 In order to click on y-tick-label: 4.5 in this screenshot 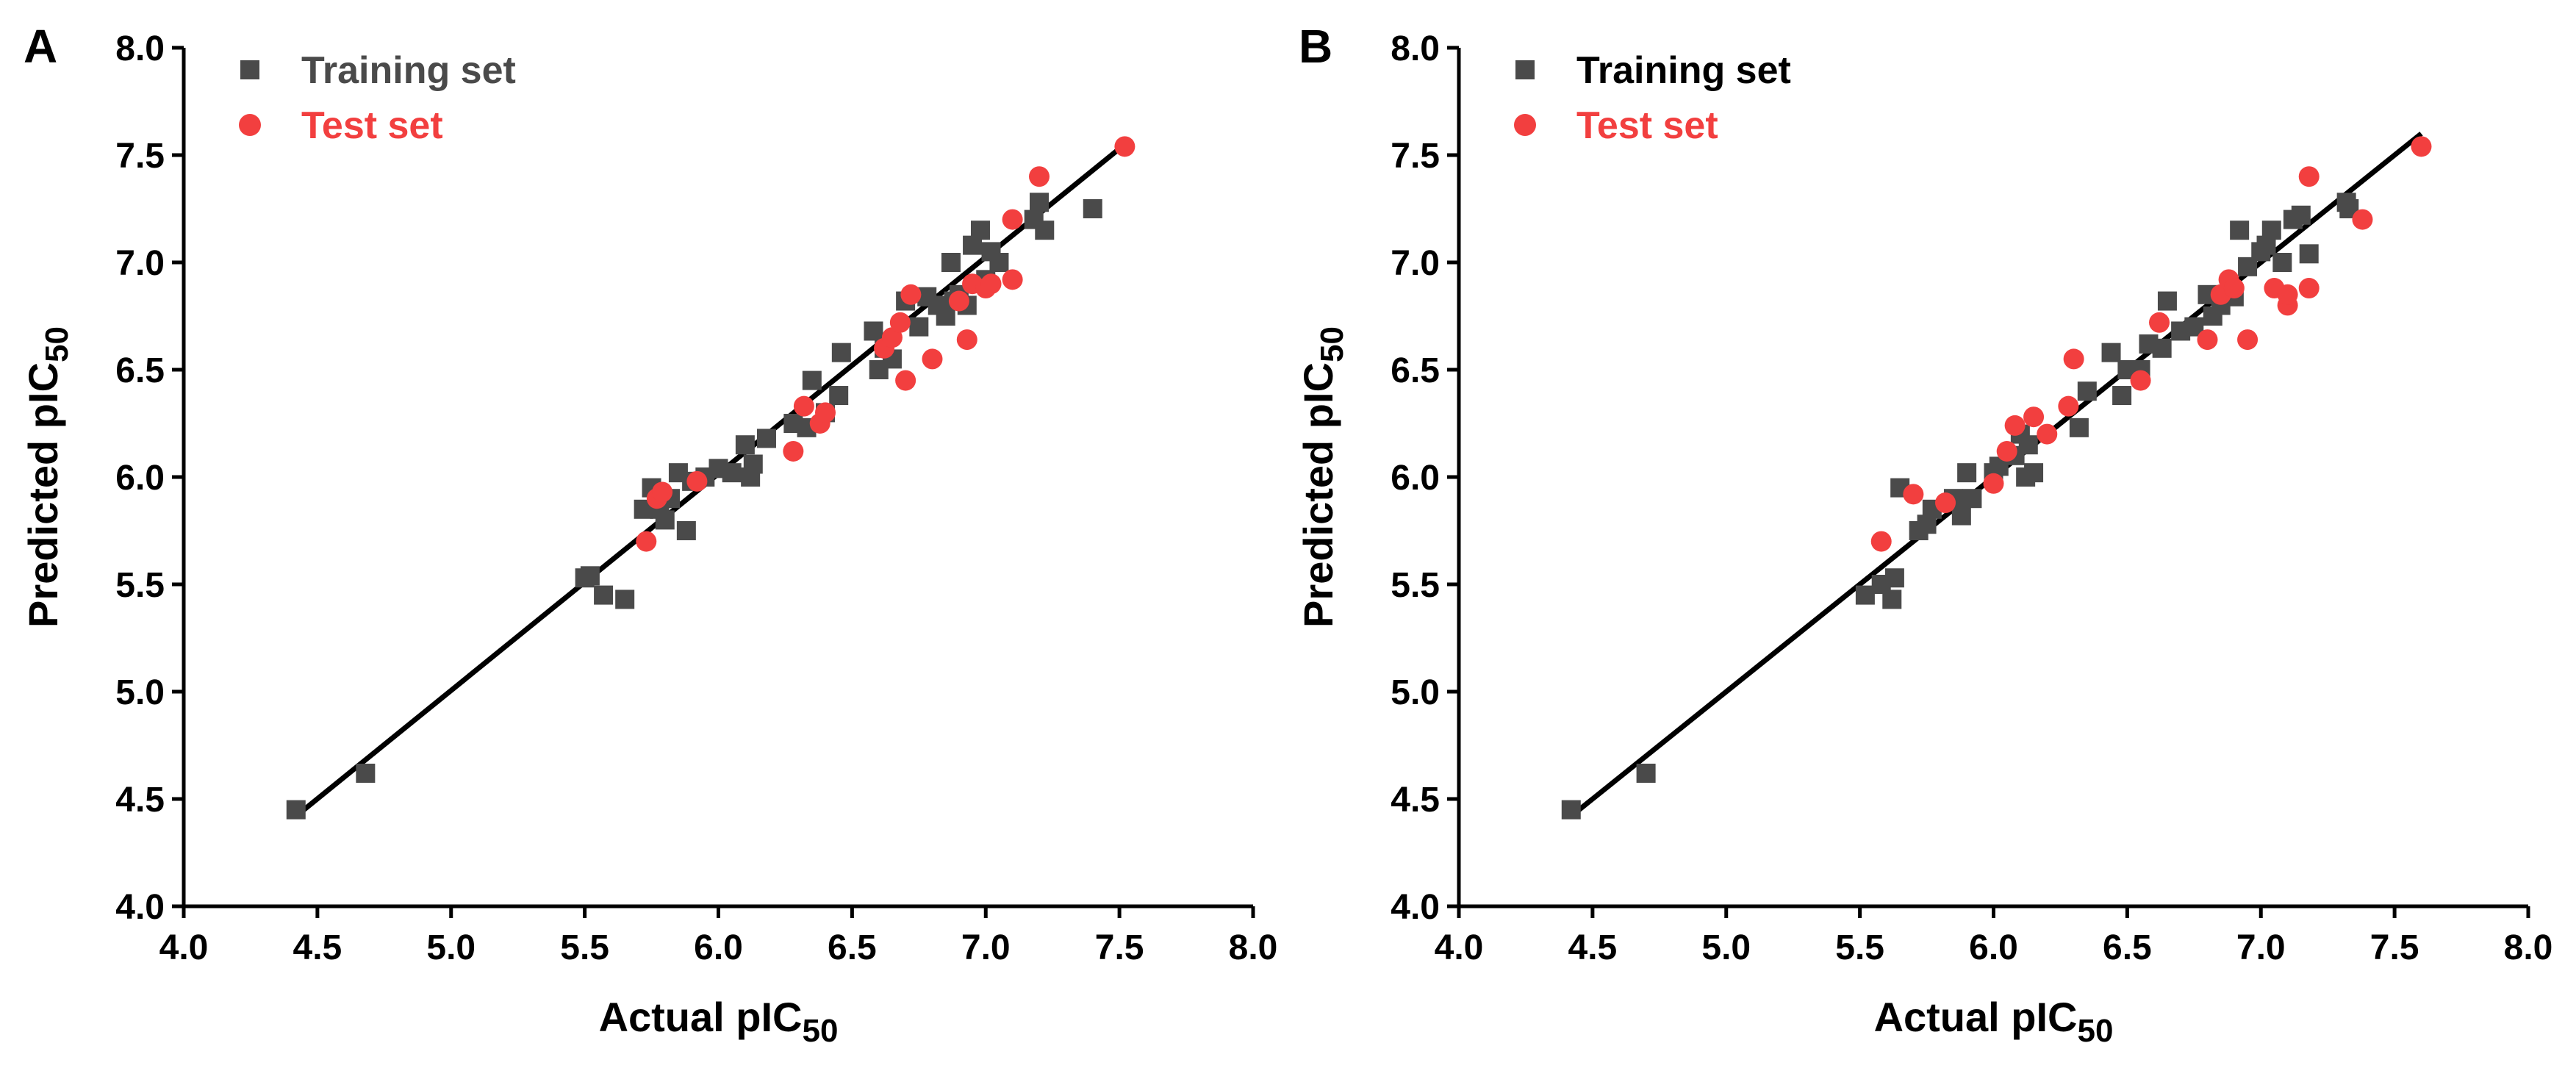, I will do `click(1415, 800)`.